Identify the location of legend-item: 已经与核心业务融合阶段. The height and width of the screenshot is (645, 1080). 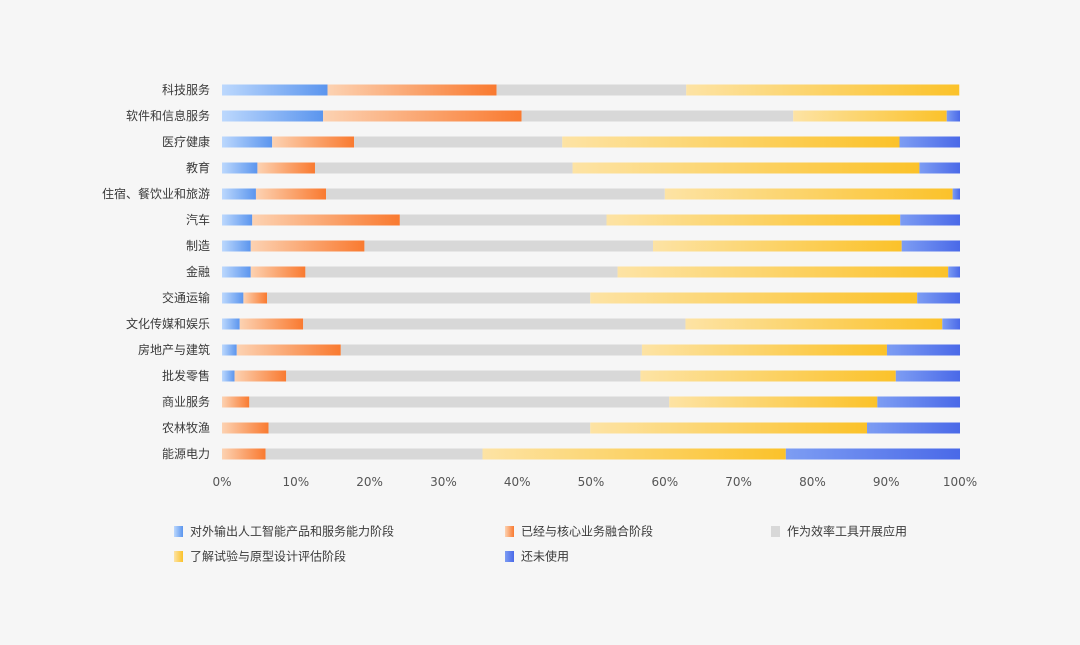
(579, 531).